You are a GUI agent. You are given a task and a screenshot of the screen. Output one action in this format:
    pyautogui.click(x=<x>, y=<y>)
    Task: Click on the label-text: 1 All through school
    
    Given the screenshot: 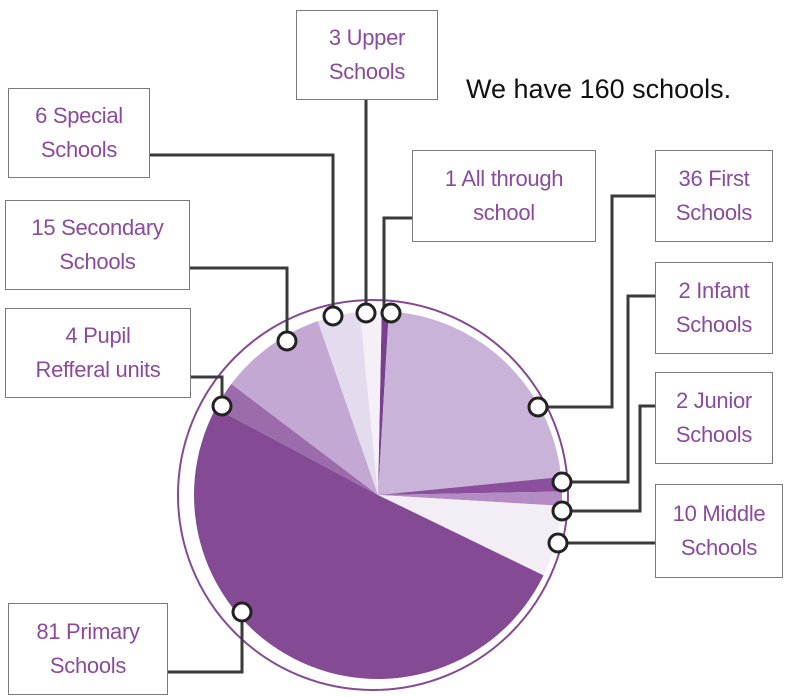 What is the action you would take?
    pyautogui.click(x=504, y=196)
    